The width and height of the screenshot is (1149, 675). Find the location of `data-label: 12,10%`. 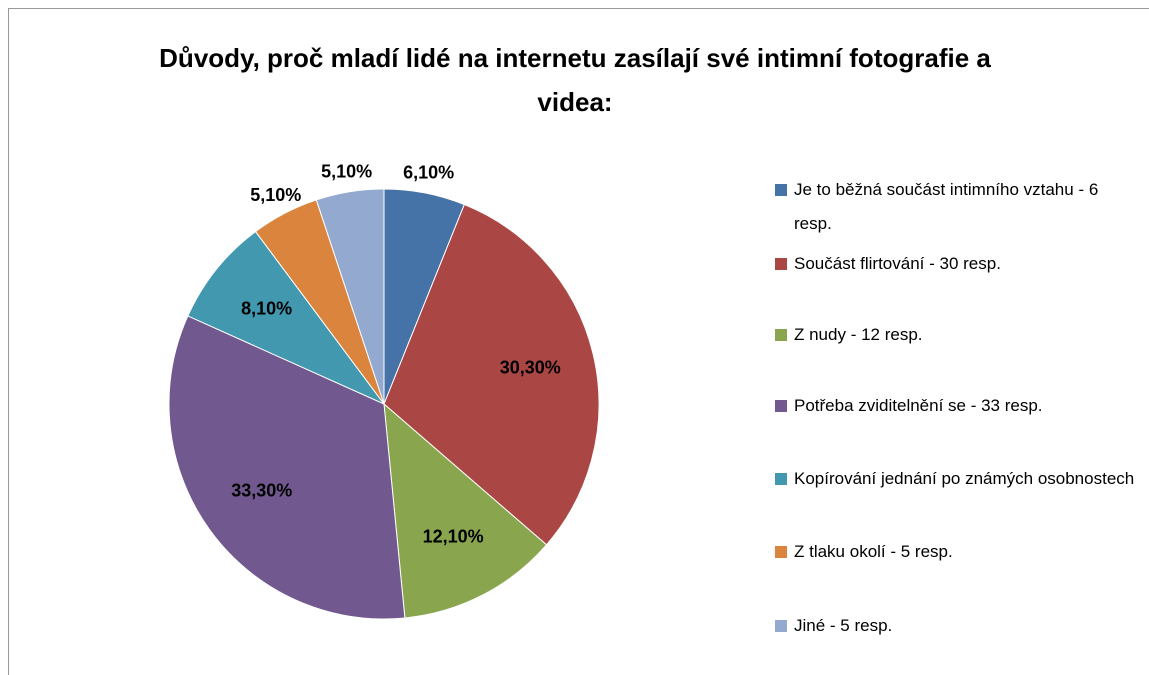

data-label: 12,10% is located at coordinates (453, 536).